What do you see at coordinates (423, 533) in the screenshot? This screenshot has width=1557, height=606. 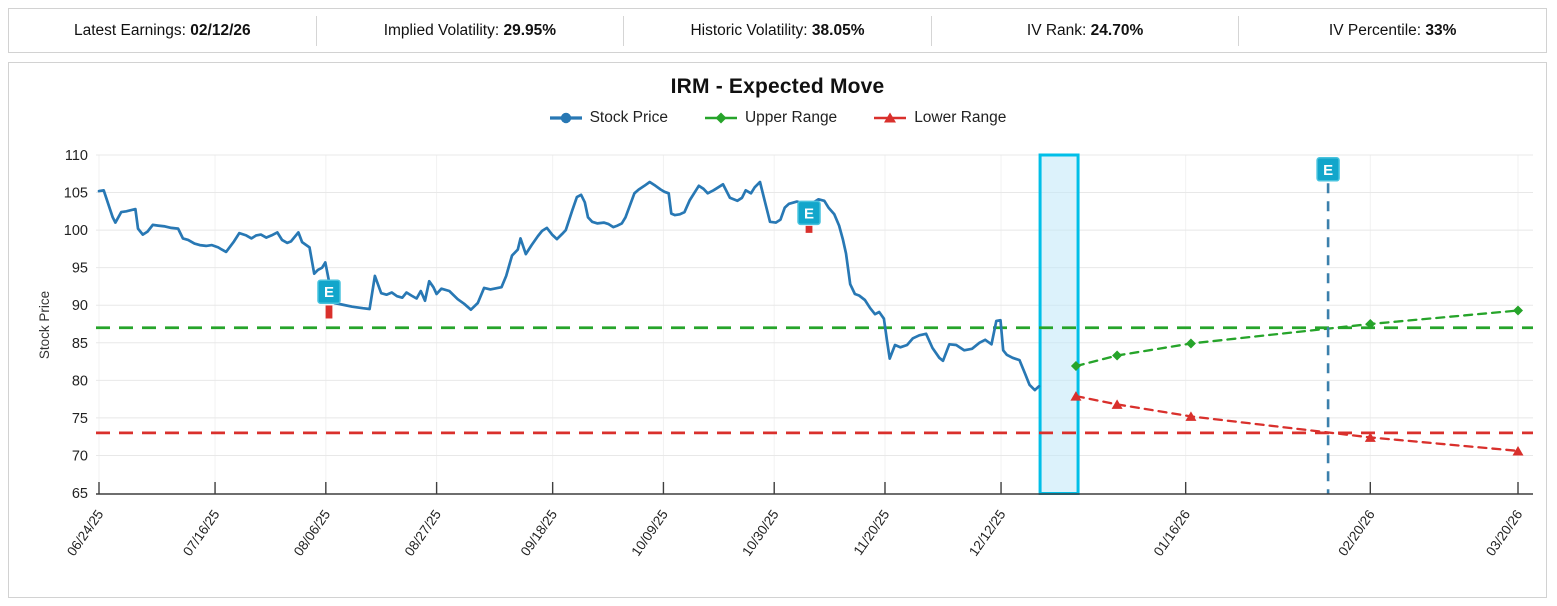 I see `x-tick-label: 08/27/25` at bounding box center [423, 533].